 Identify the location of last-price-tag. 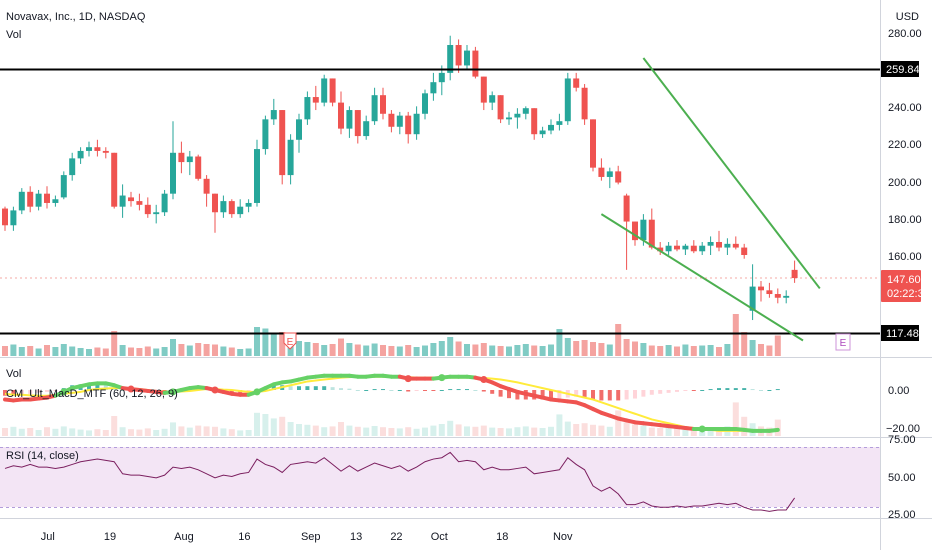
(901, 286).